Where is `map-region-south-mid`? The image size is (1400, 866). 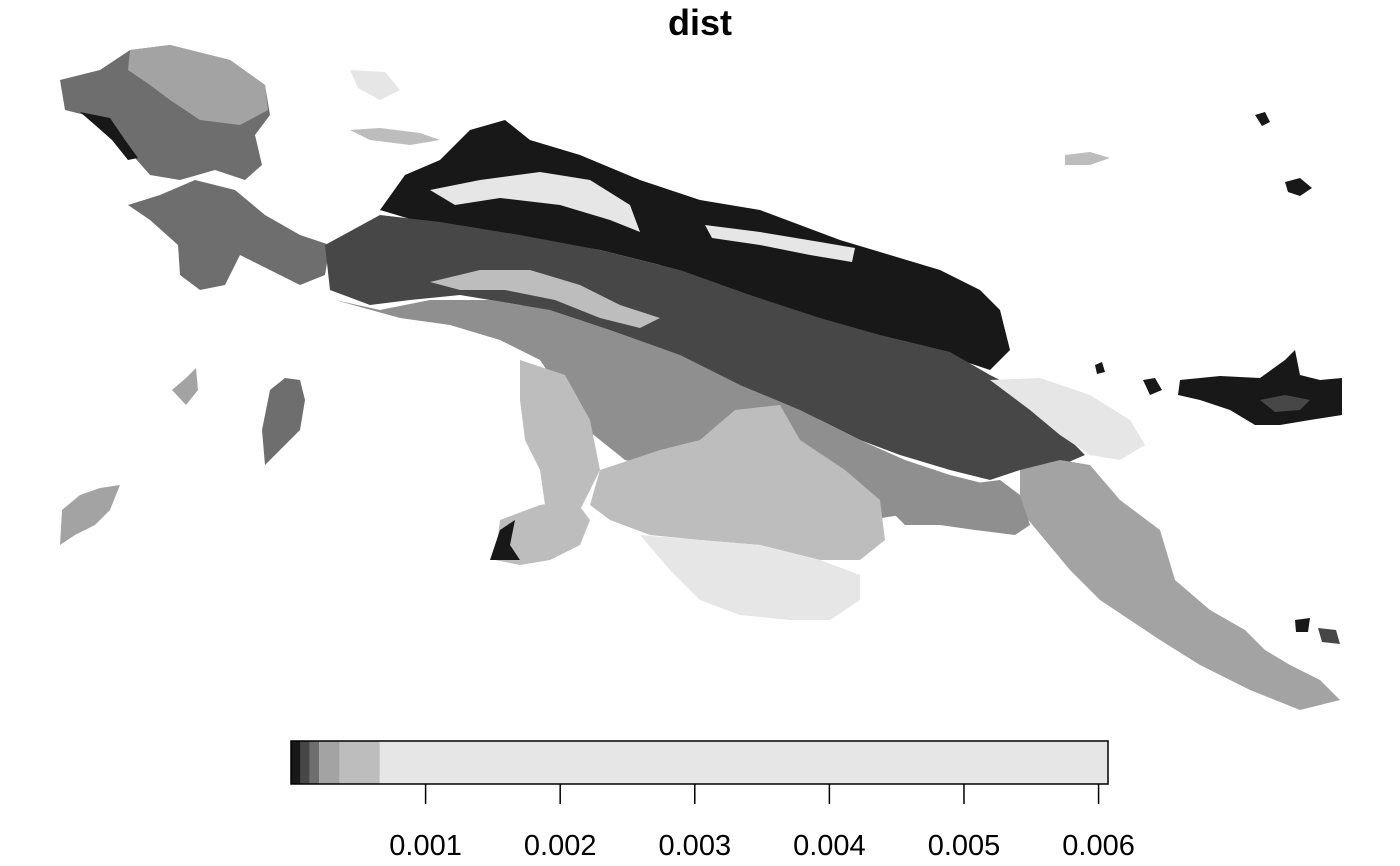
map-region-south-mid is located at coordinates (677, 410).